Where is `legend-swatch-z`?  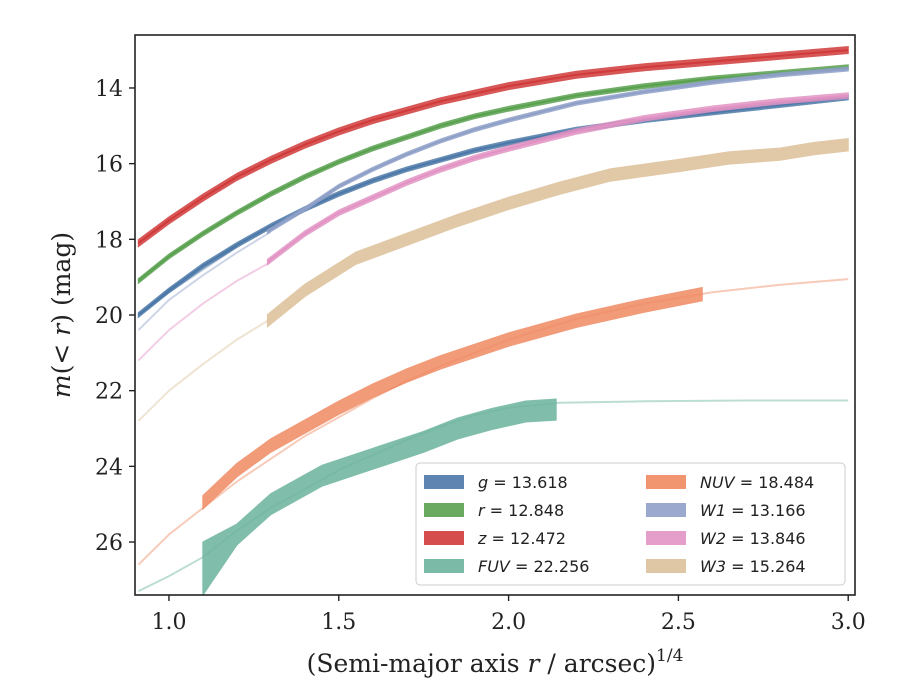
legend-swatch-z is located at coordinates (444, 538).